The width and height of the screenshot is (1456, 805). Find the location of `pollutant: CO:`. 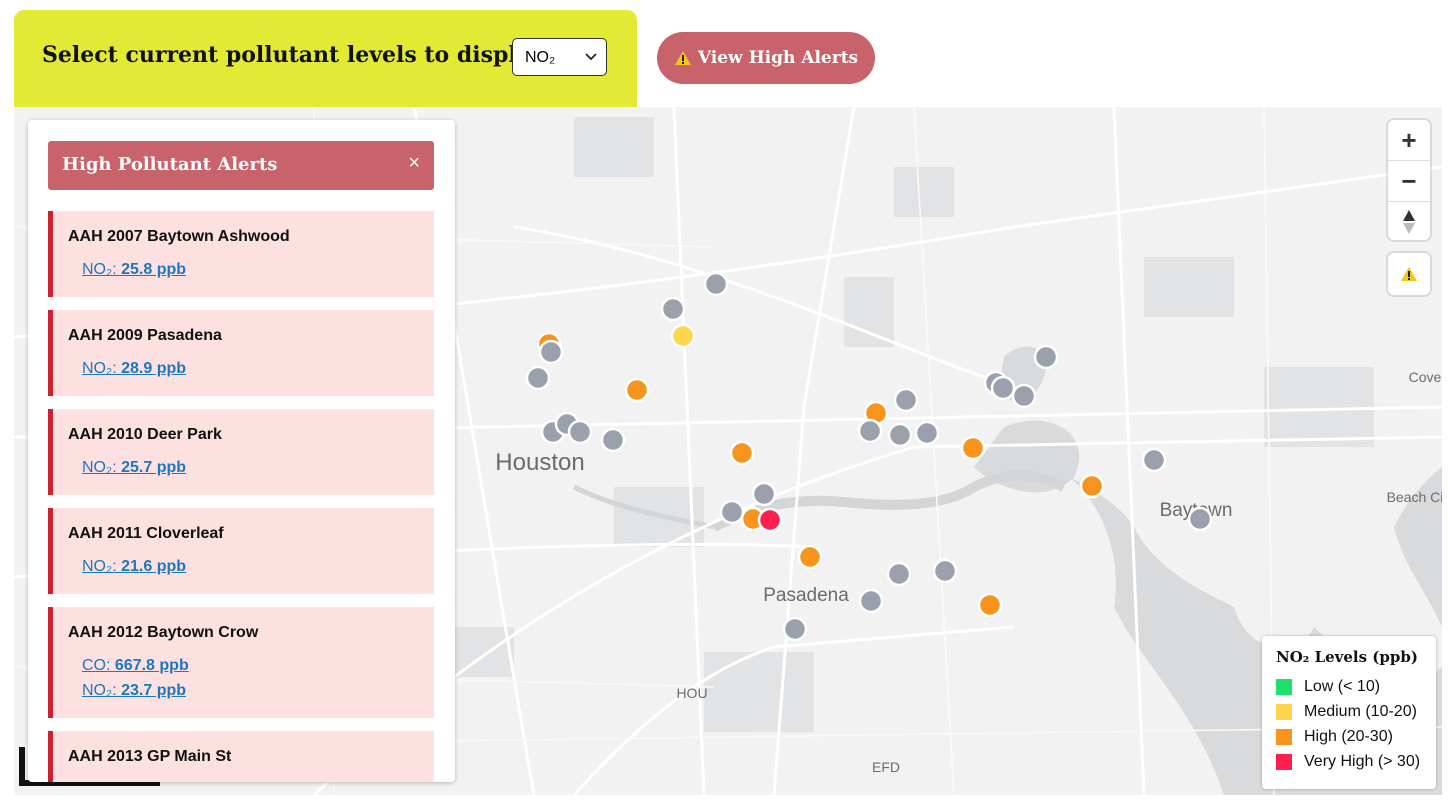

pollutant: CO: is located at coordinates (96, 665).